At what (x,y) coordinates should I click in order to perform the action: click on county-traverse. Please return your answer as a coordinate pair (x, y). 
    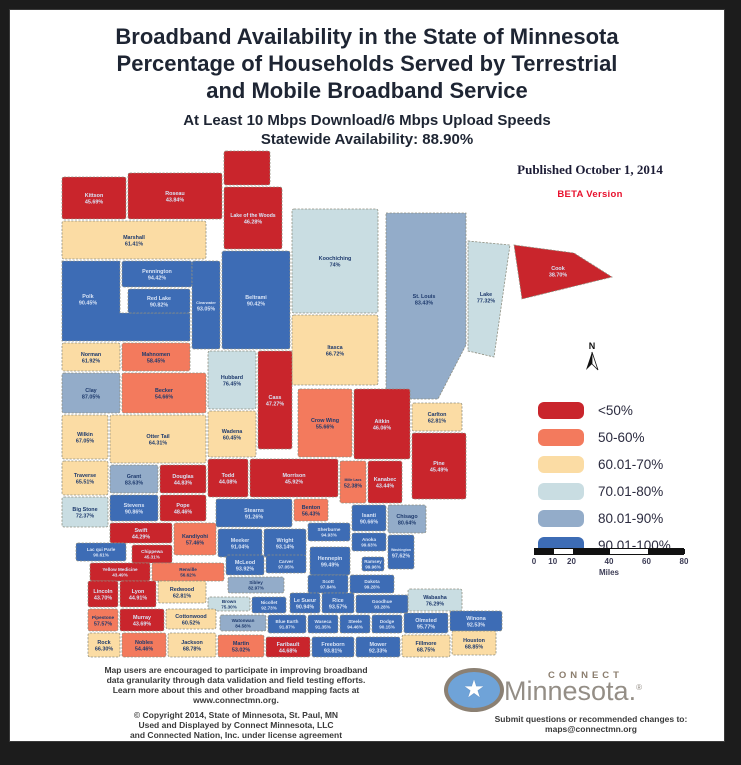
    Looking at the image, I should click on (85, 478).